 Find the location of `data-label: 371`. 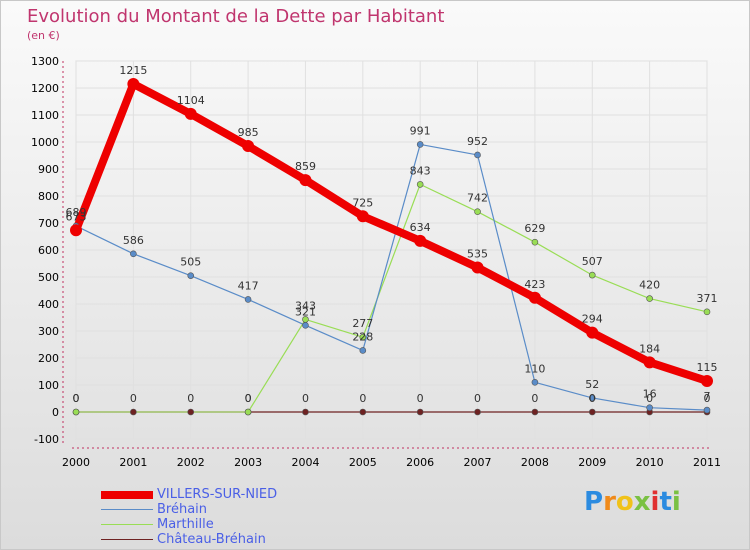

data-label: 371 is located at coordinates (707, 298).